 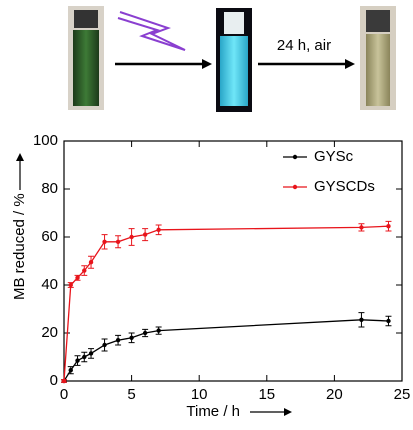 I want to click on series-line, so click(x=226, y=350).